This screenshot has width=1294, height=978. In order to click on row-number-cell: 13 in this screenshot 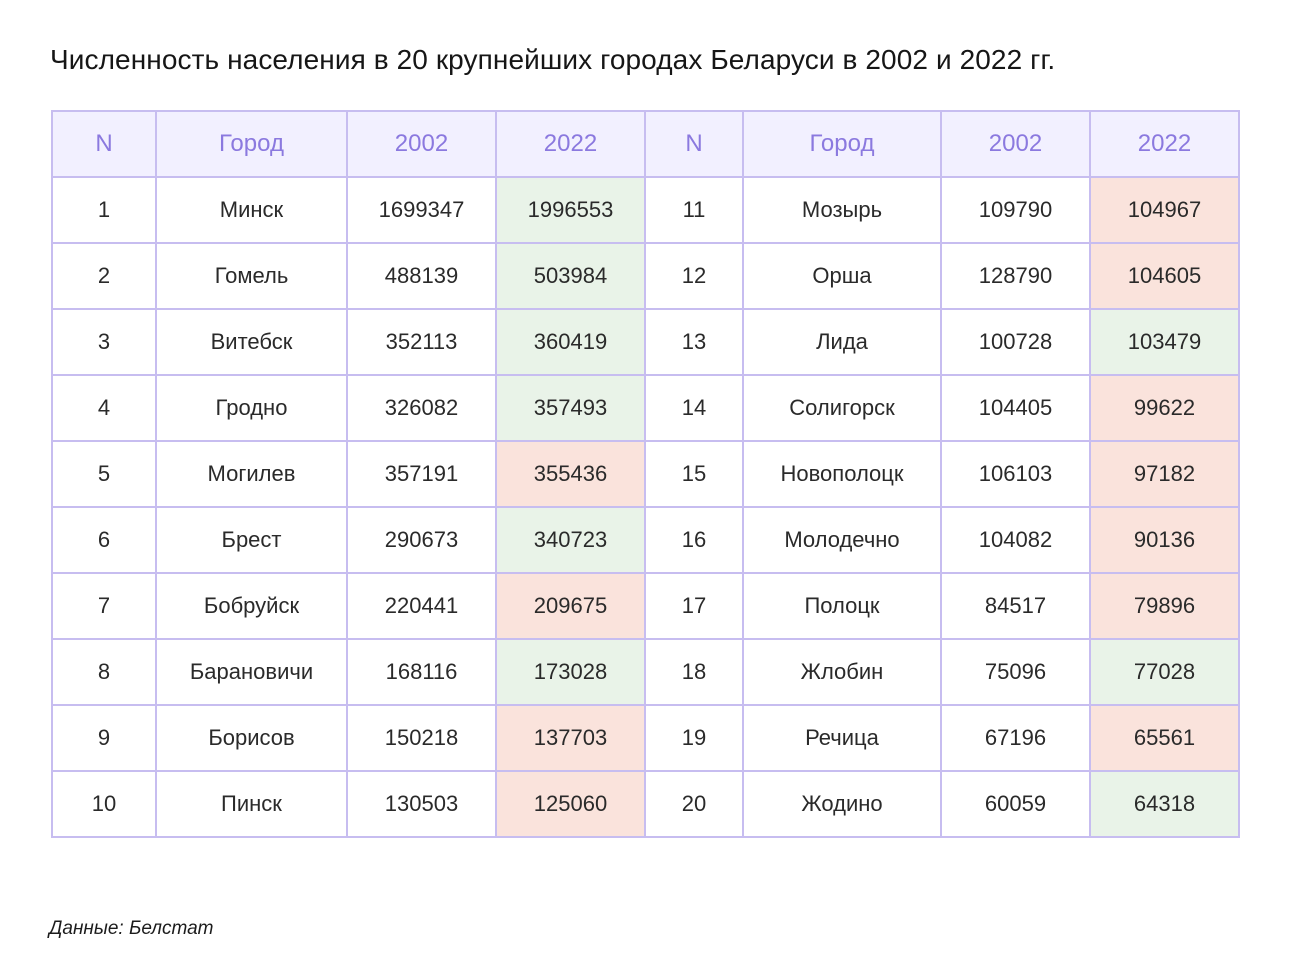, I will do `click(694, 342)`.